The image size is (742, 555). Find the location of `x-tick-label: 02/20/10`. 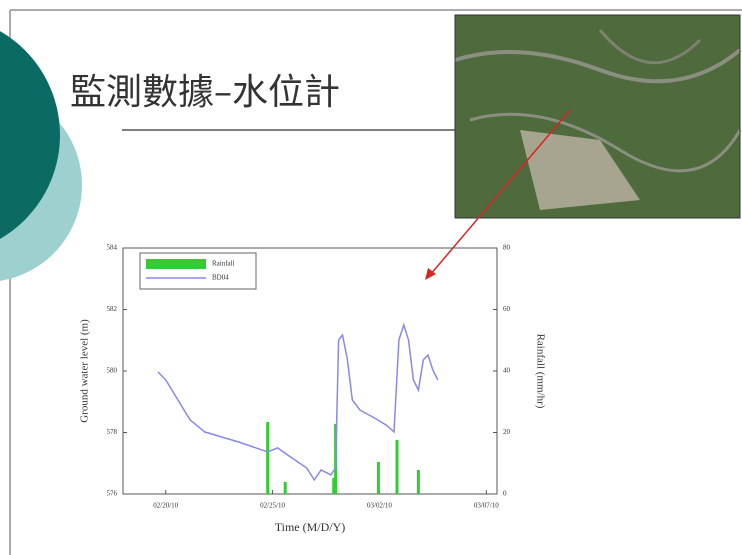

x-tick-label: 02/20/10 is located at coordinates (165, 506).